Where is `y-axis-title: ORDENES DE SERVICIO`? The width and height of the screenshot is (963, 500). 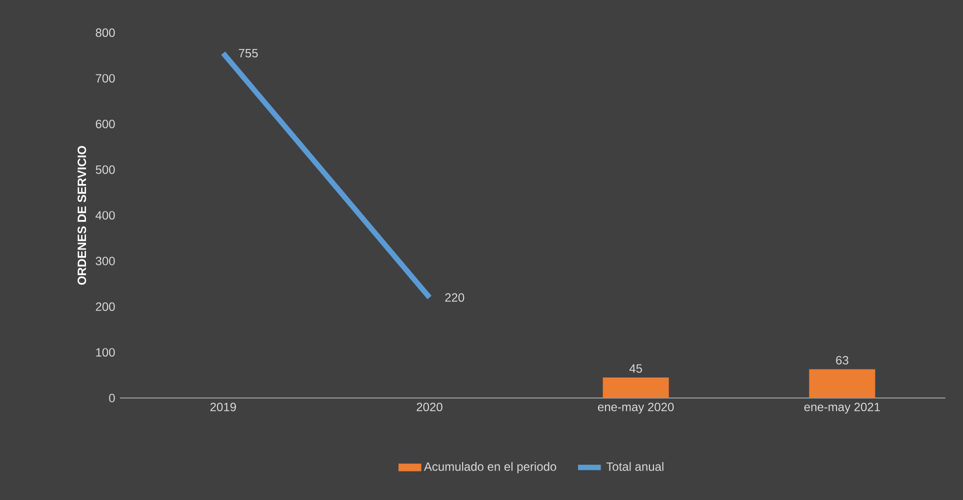 y-axis-title: ORDENES DE SERVICIO is located at coordinates (82, 215).